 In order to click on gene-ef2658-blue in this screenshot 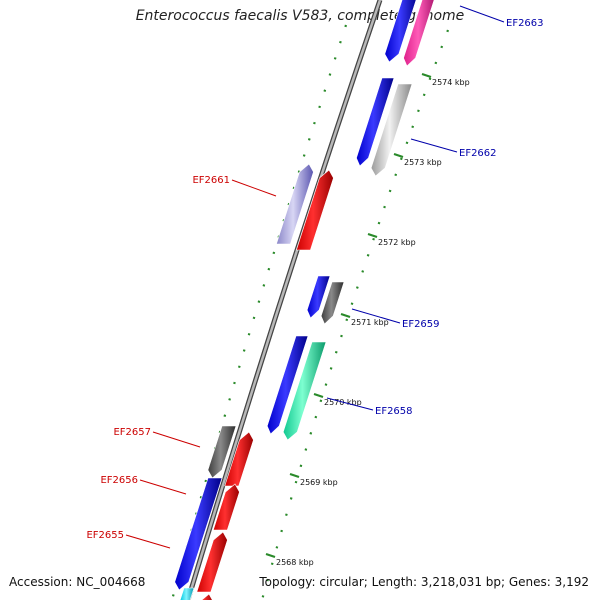, I will do `click(287, 385)`.